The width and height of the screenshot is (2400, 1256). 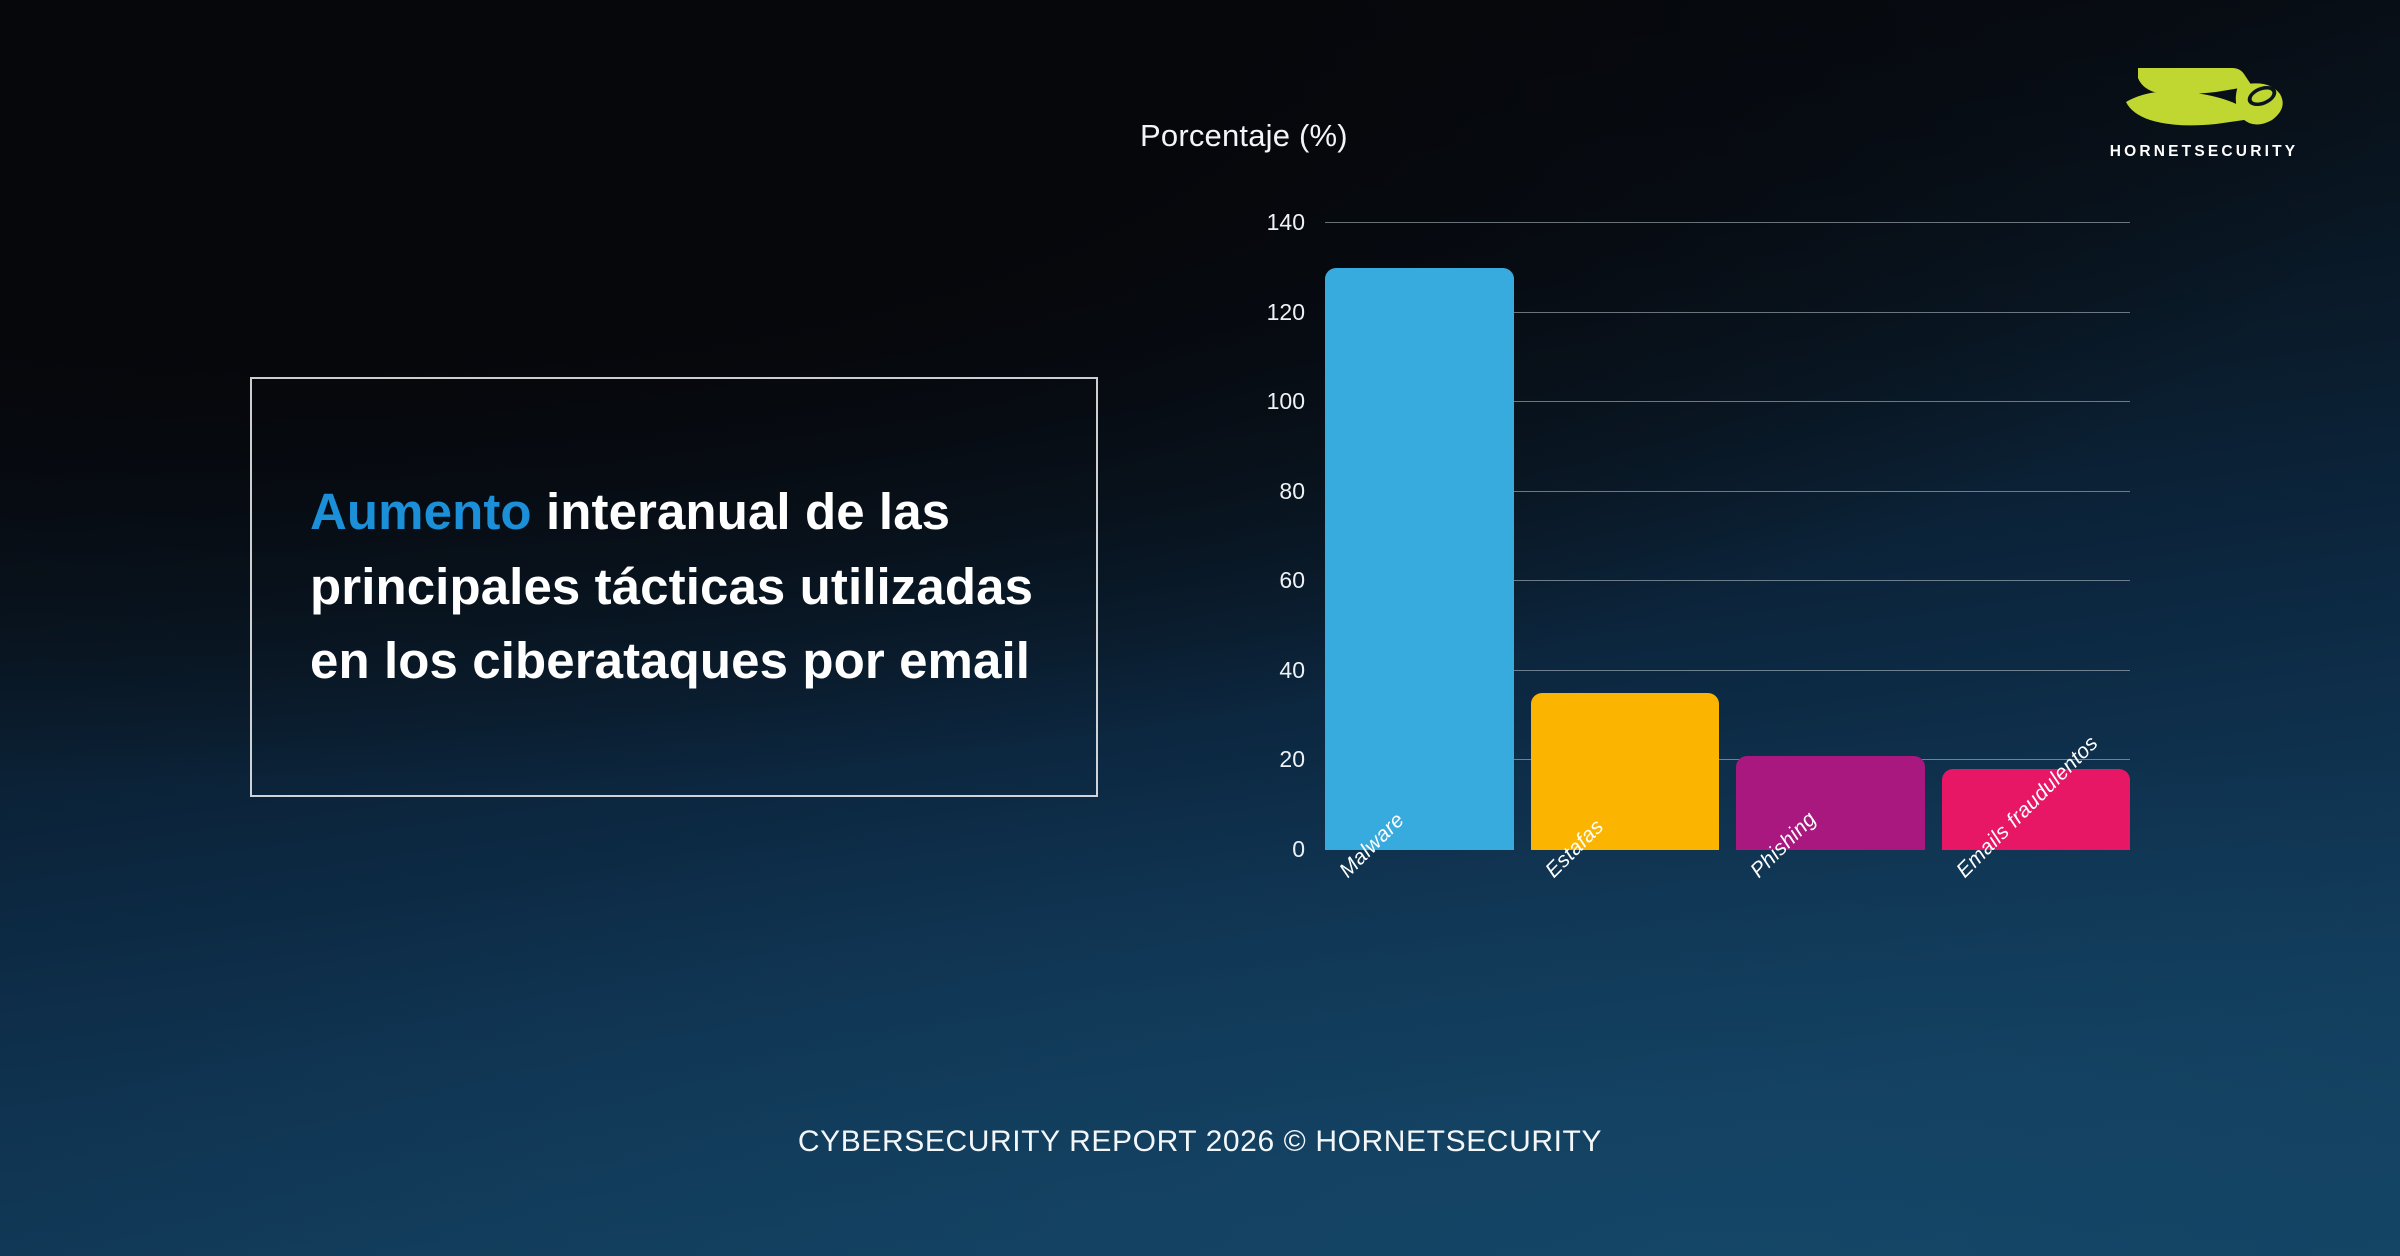 I want to click on bar-column: Estafas, so click(x=1624, y=552).